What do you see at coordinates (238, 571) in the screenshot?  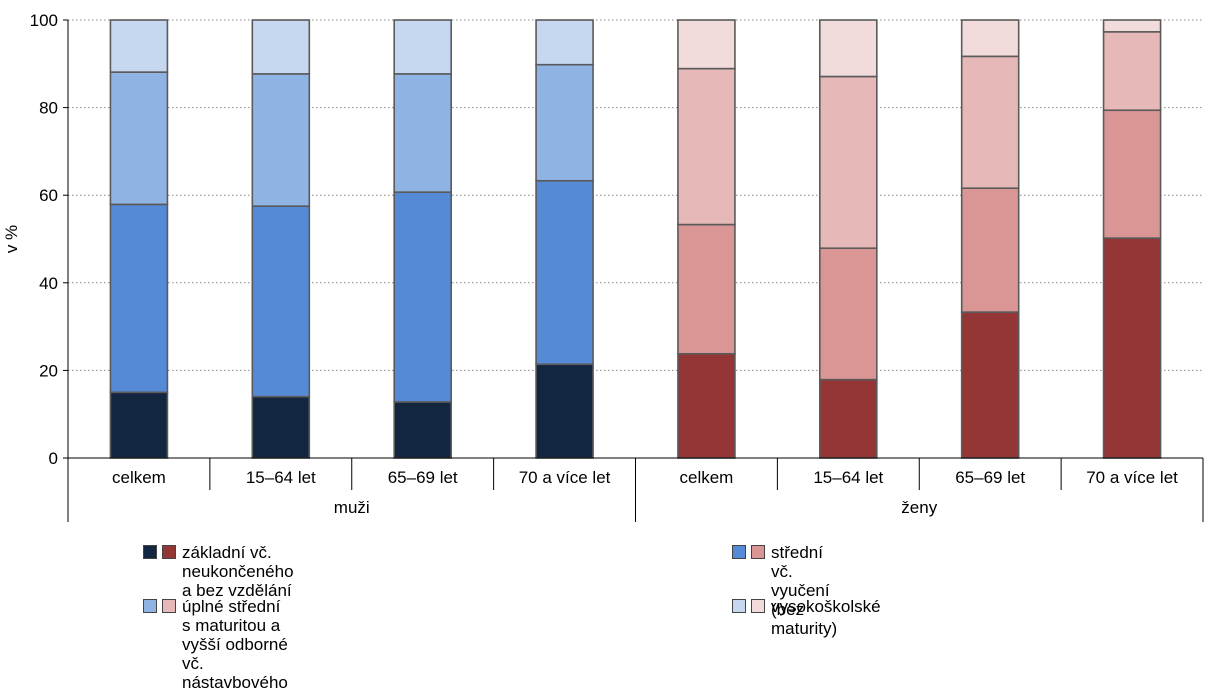 I see `legend-label: základní vč. neukončeného a bez vzdělání` at bounding box center [238, 571].